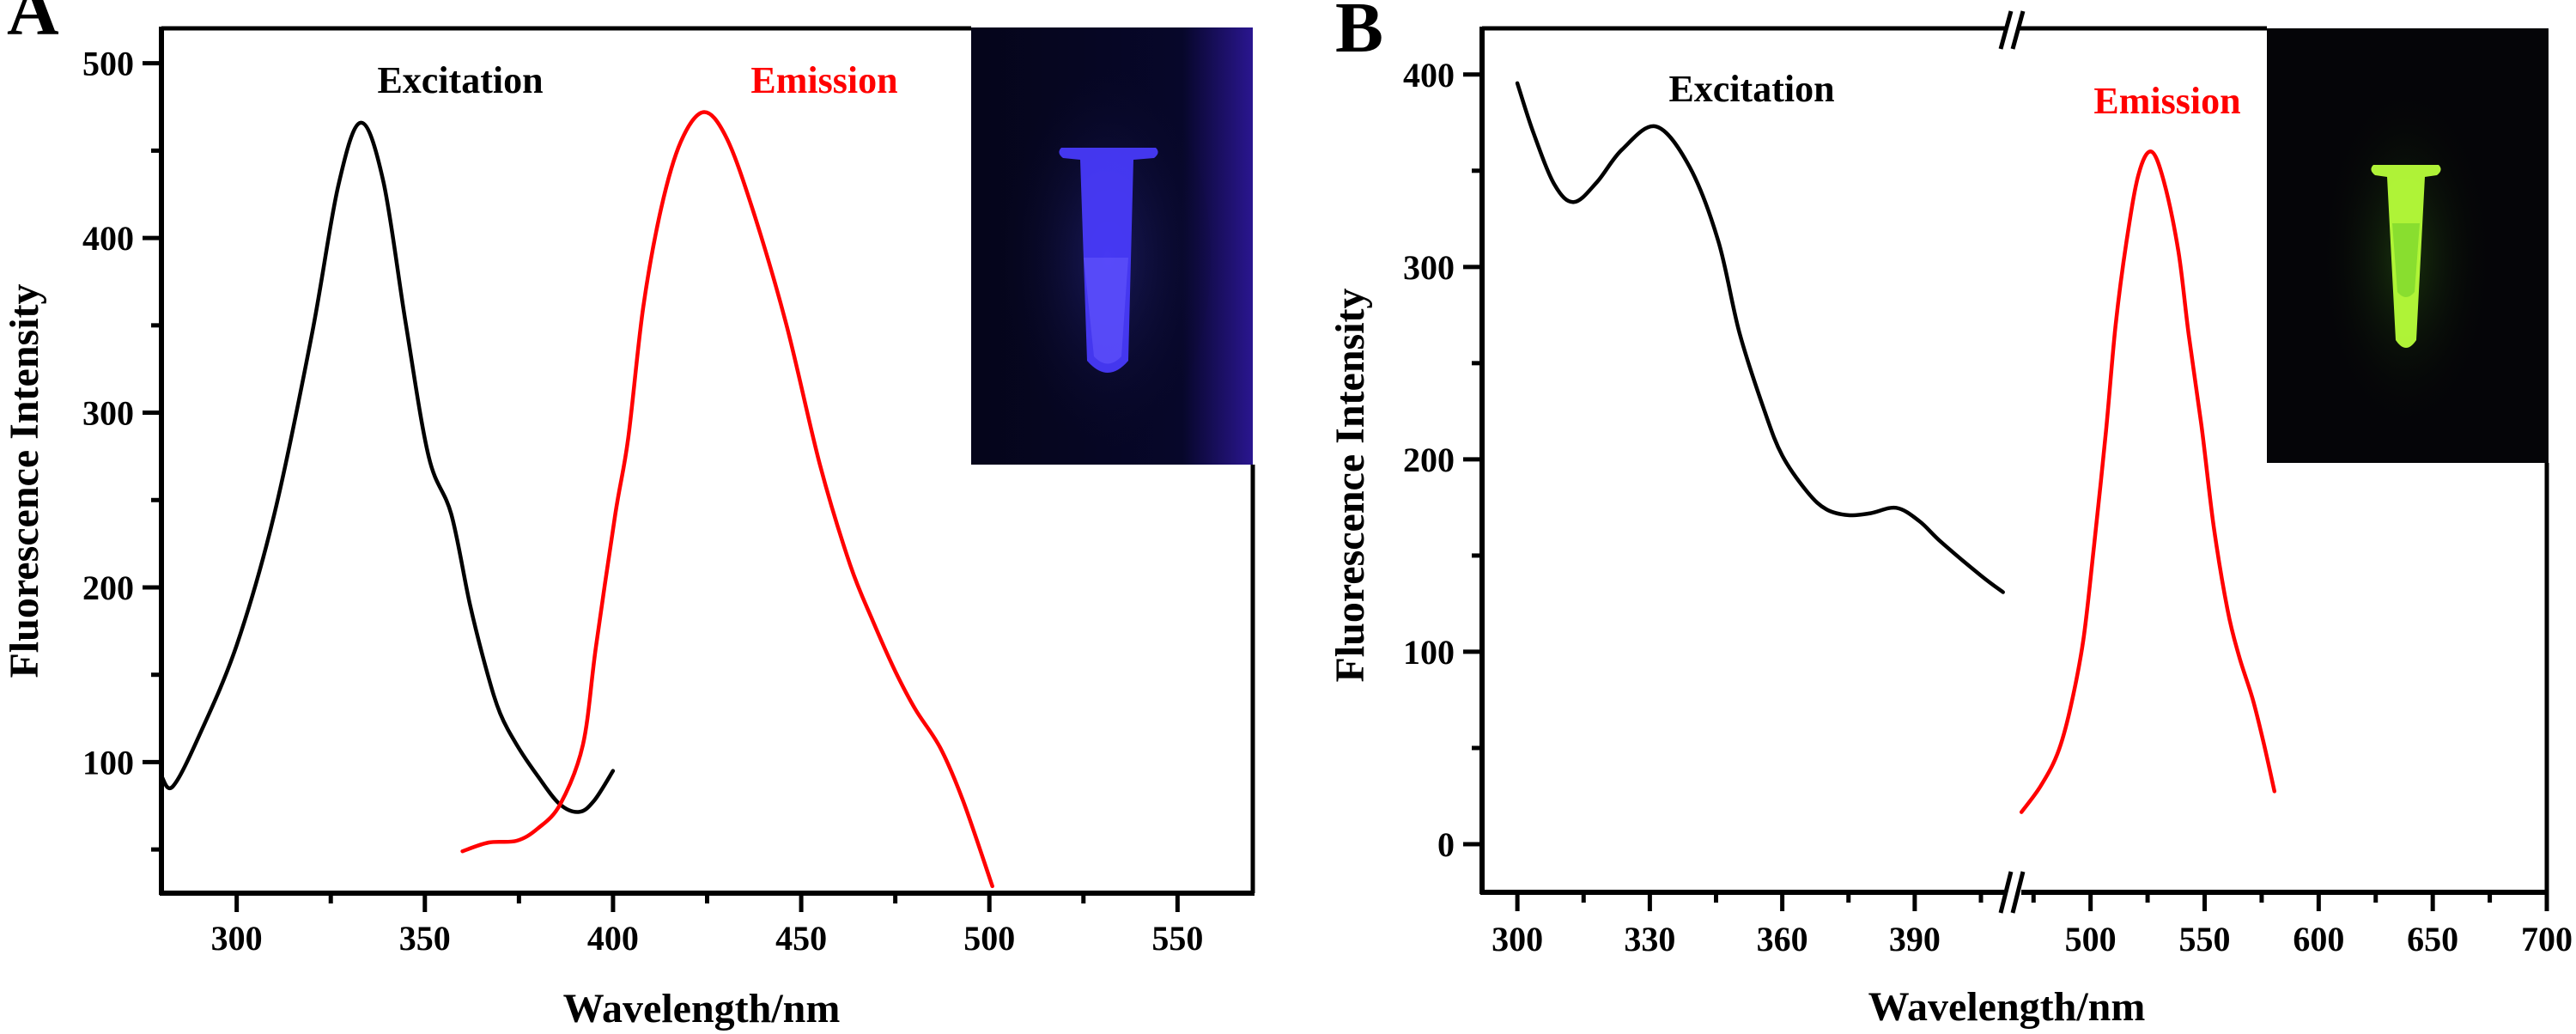  Describe the element at coordinates (1915, 939) in the screenshot. I see `x-tick-label-b: 390` at that location.